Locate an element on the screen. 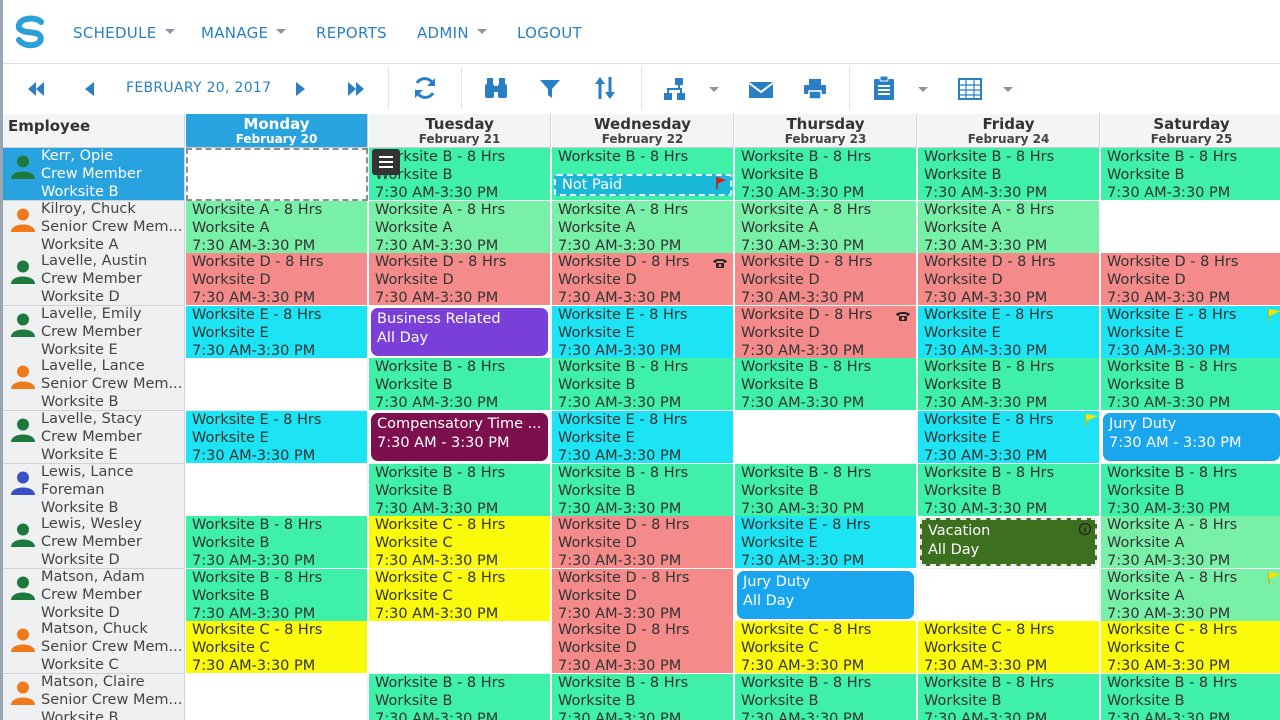 The image size is (1280, 720). event-cell: Compensatory Time ... 7:30 AM - 3:30 PM is located at coordinates (460, 437).